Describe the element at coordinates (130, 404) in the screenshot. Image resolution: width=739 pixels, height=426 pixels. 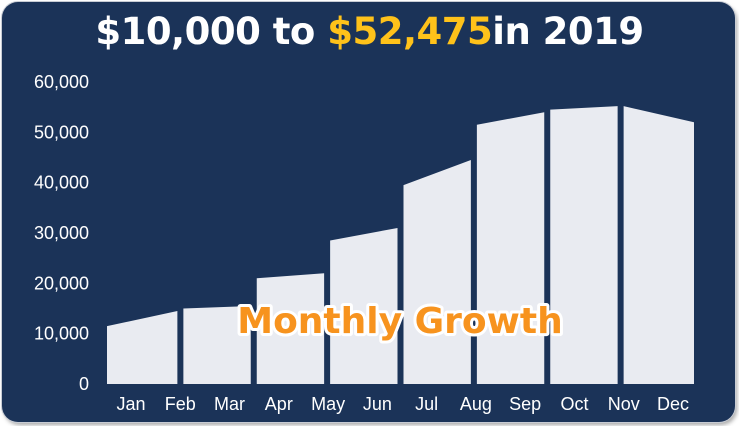
I see `x-tick-label: Jan` at that location.